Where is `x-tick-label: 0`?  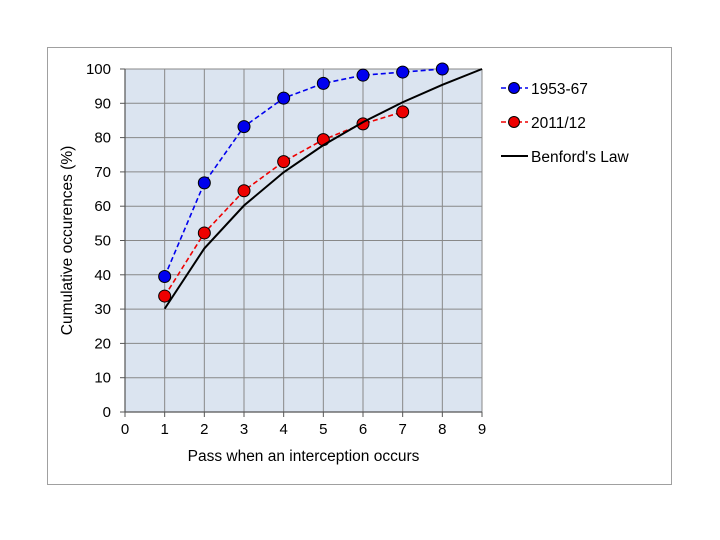
x-tick-label: 0 is located at coordinates (125, 429).